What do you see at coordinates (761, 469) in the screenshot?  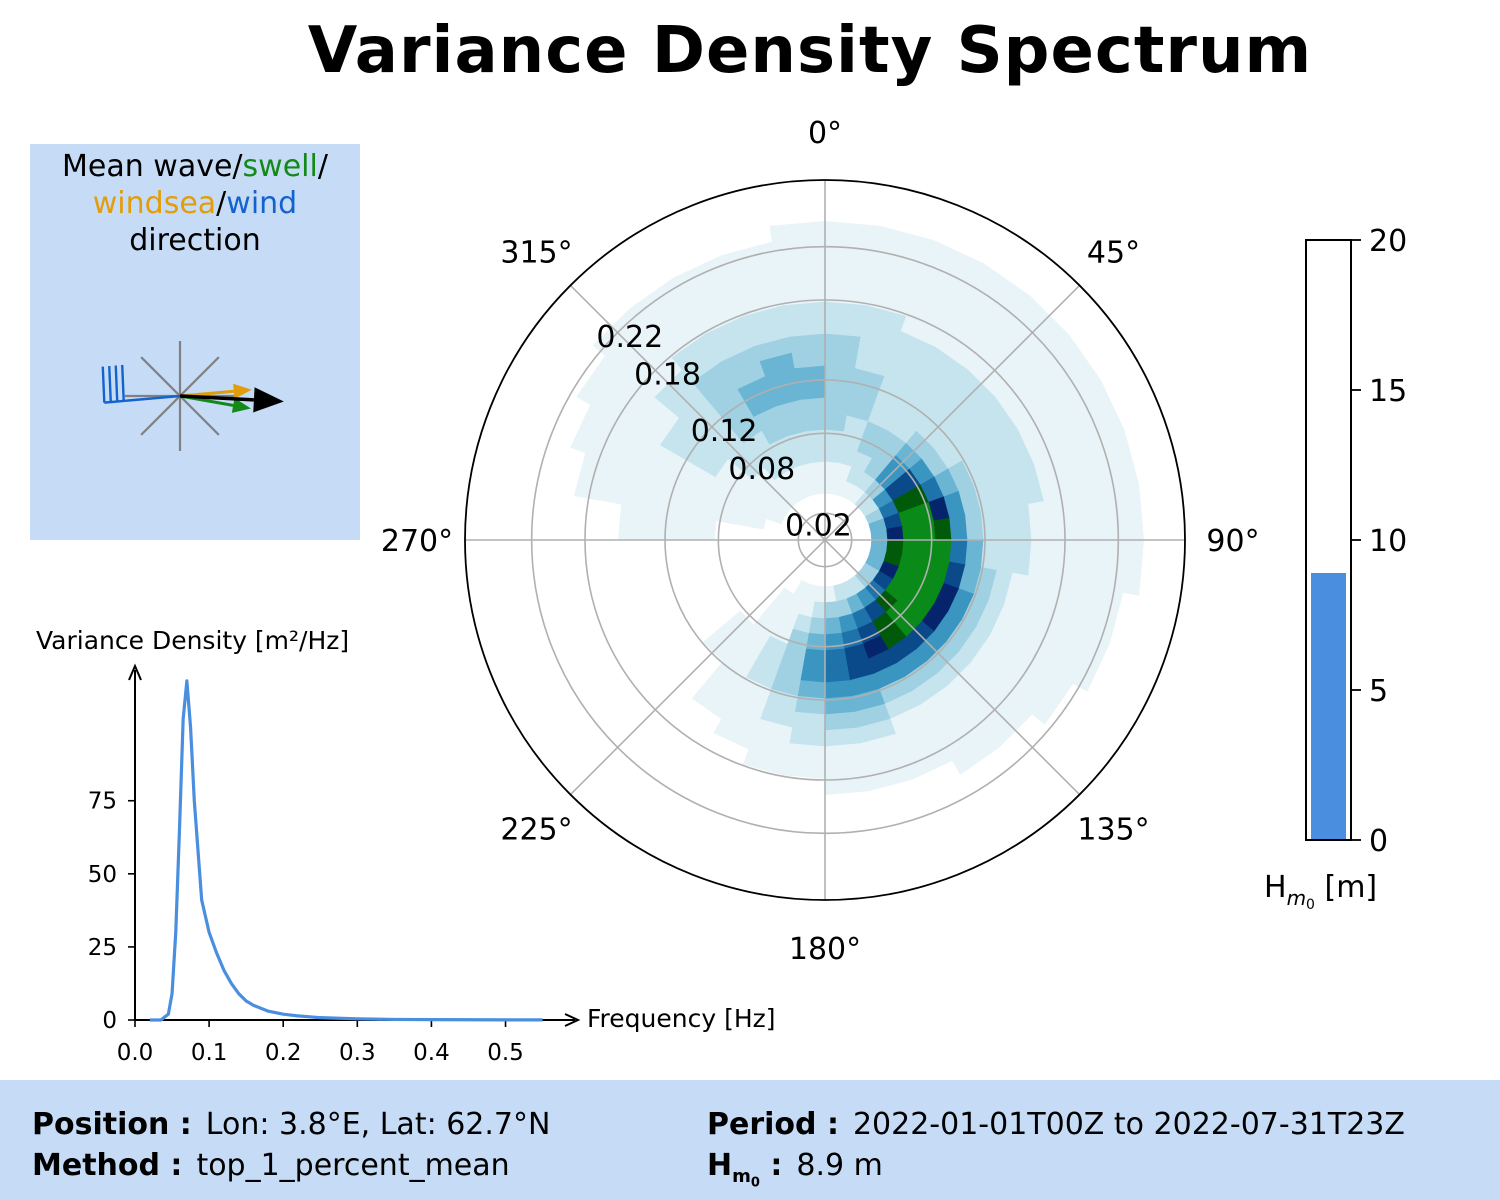 I see `radial-tick-label: 0.08` at bounding box center [761, 469].